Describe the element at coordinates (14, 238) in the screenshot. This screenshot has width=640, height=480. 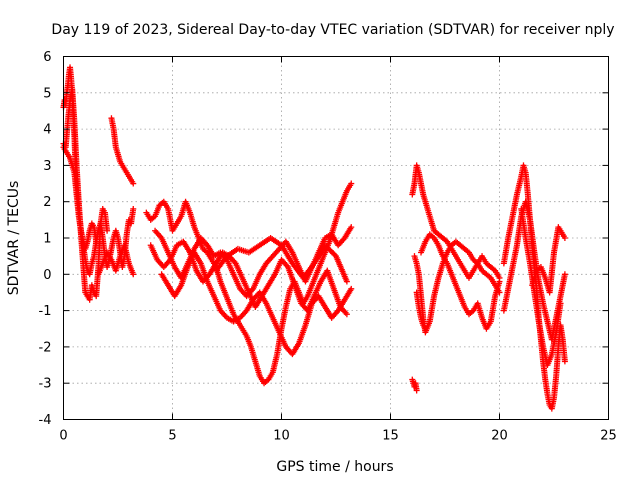
I see `y-axis-label: SDTVAR / TECUs` at that location.